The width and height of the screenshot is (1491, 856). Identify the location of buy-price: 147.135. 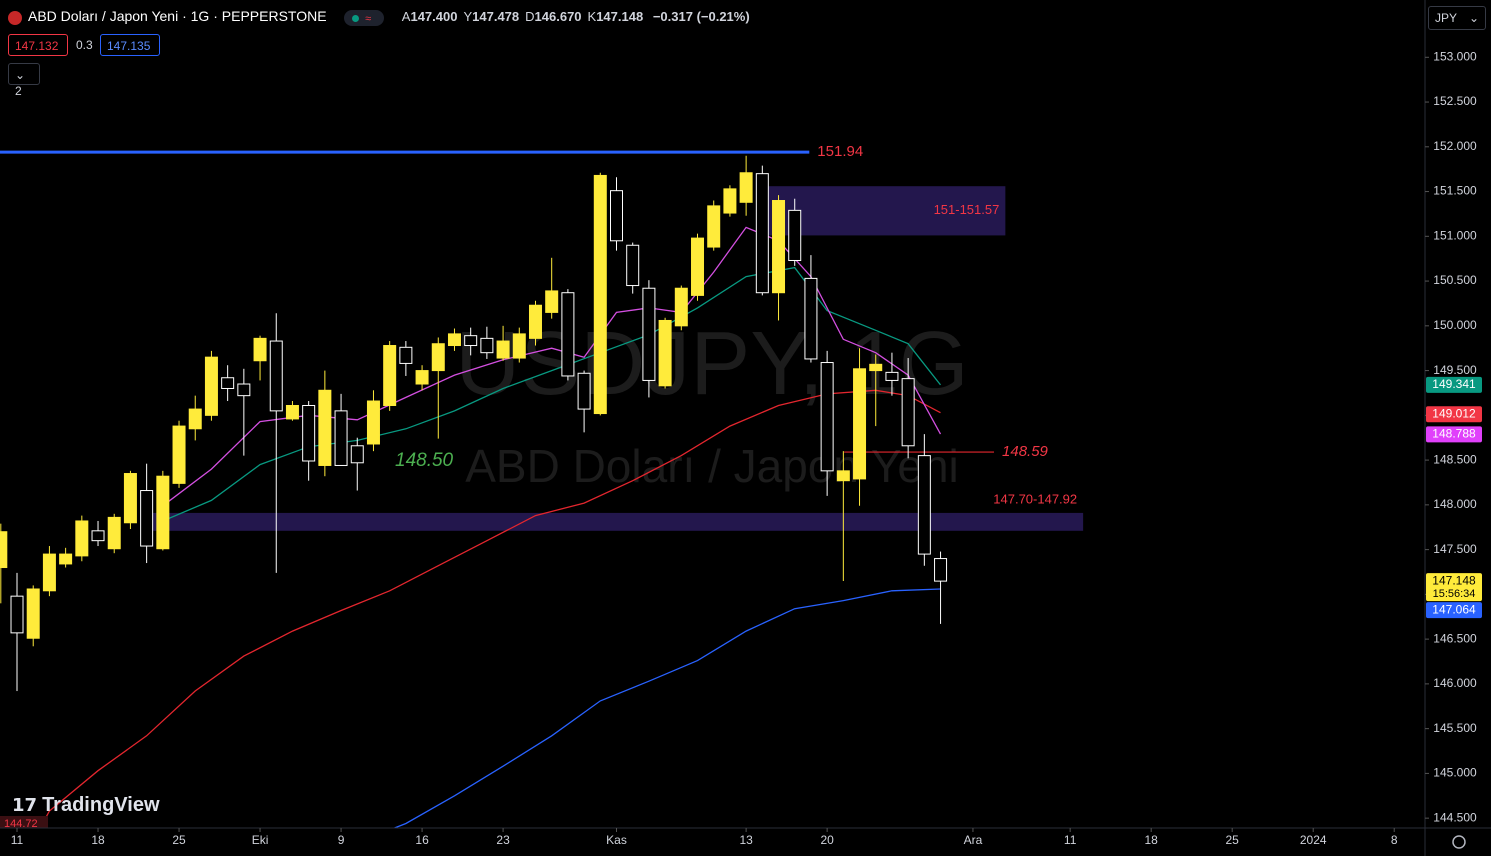
(130, 45).